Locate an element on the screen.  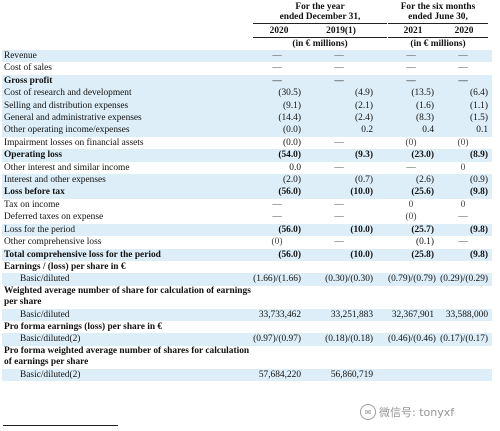
group1-rule is located at coordinates (320, 23).